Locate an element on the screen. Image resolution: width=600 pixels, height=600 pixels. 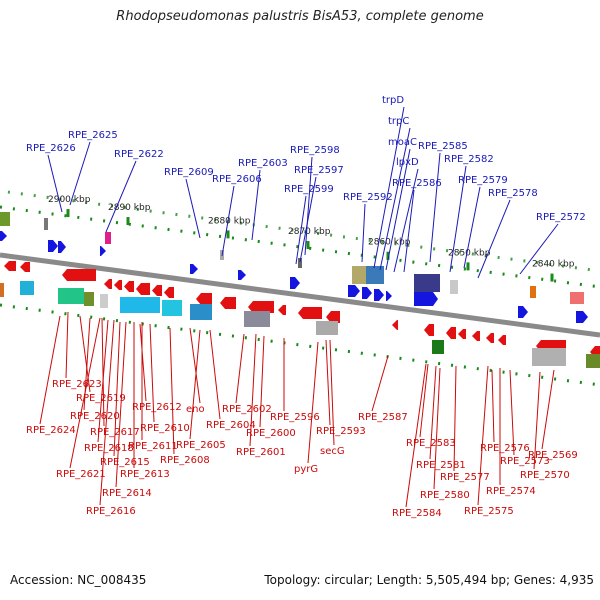
reverse-gene-label: RPE_2621 is located at coordinates (81, 474).